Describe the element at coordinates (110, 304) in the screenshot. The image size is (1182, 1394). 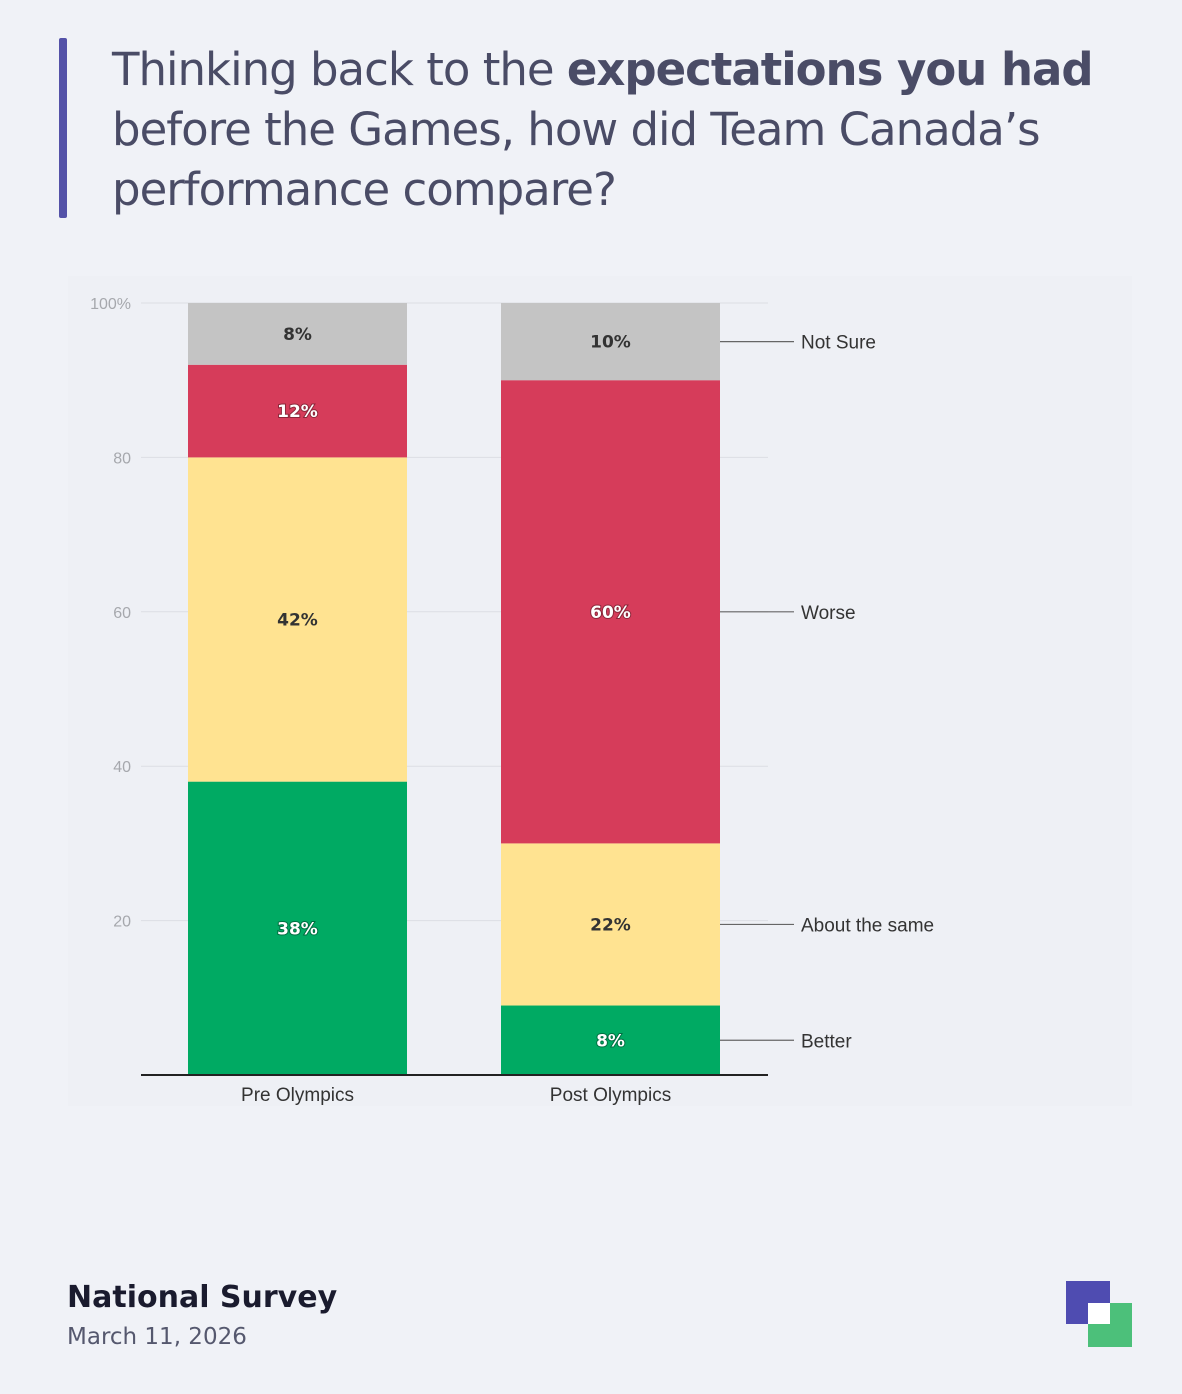
I see `y-tick-label: 100%` at that location.